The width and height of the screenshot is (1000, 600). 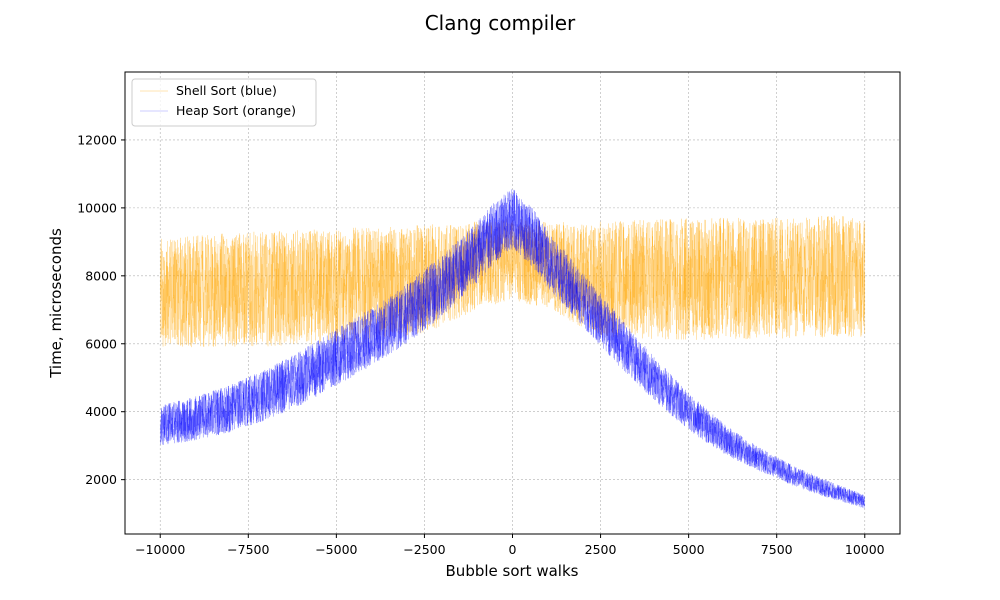 What do you see at coordinates (101, 309) in the screenshot?
I see `y-axis-ticks: 2000 4000 6000 8000 10000 12000` at bounding box center [101, 309].